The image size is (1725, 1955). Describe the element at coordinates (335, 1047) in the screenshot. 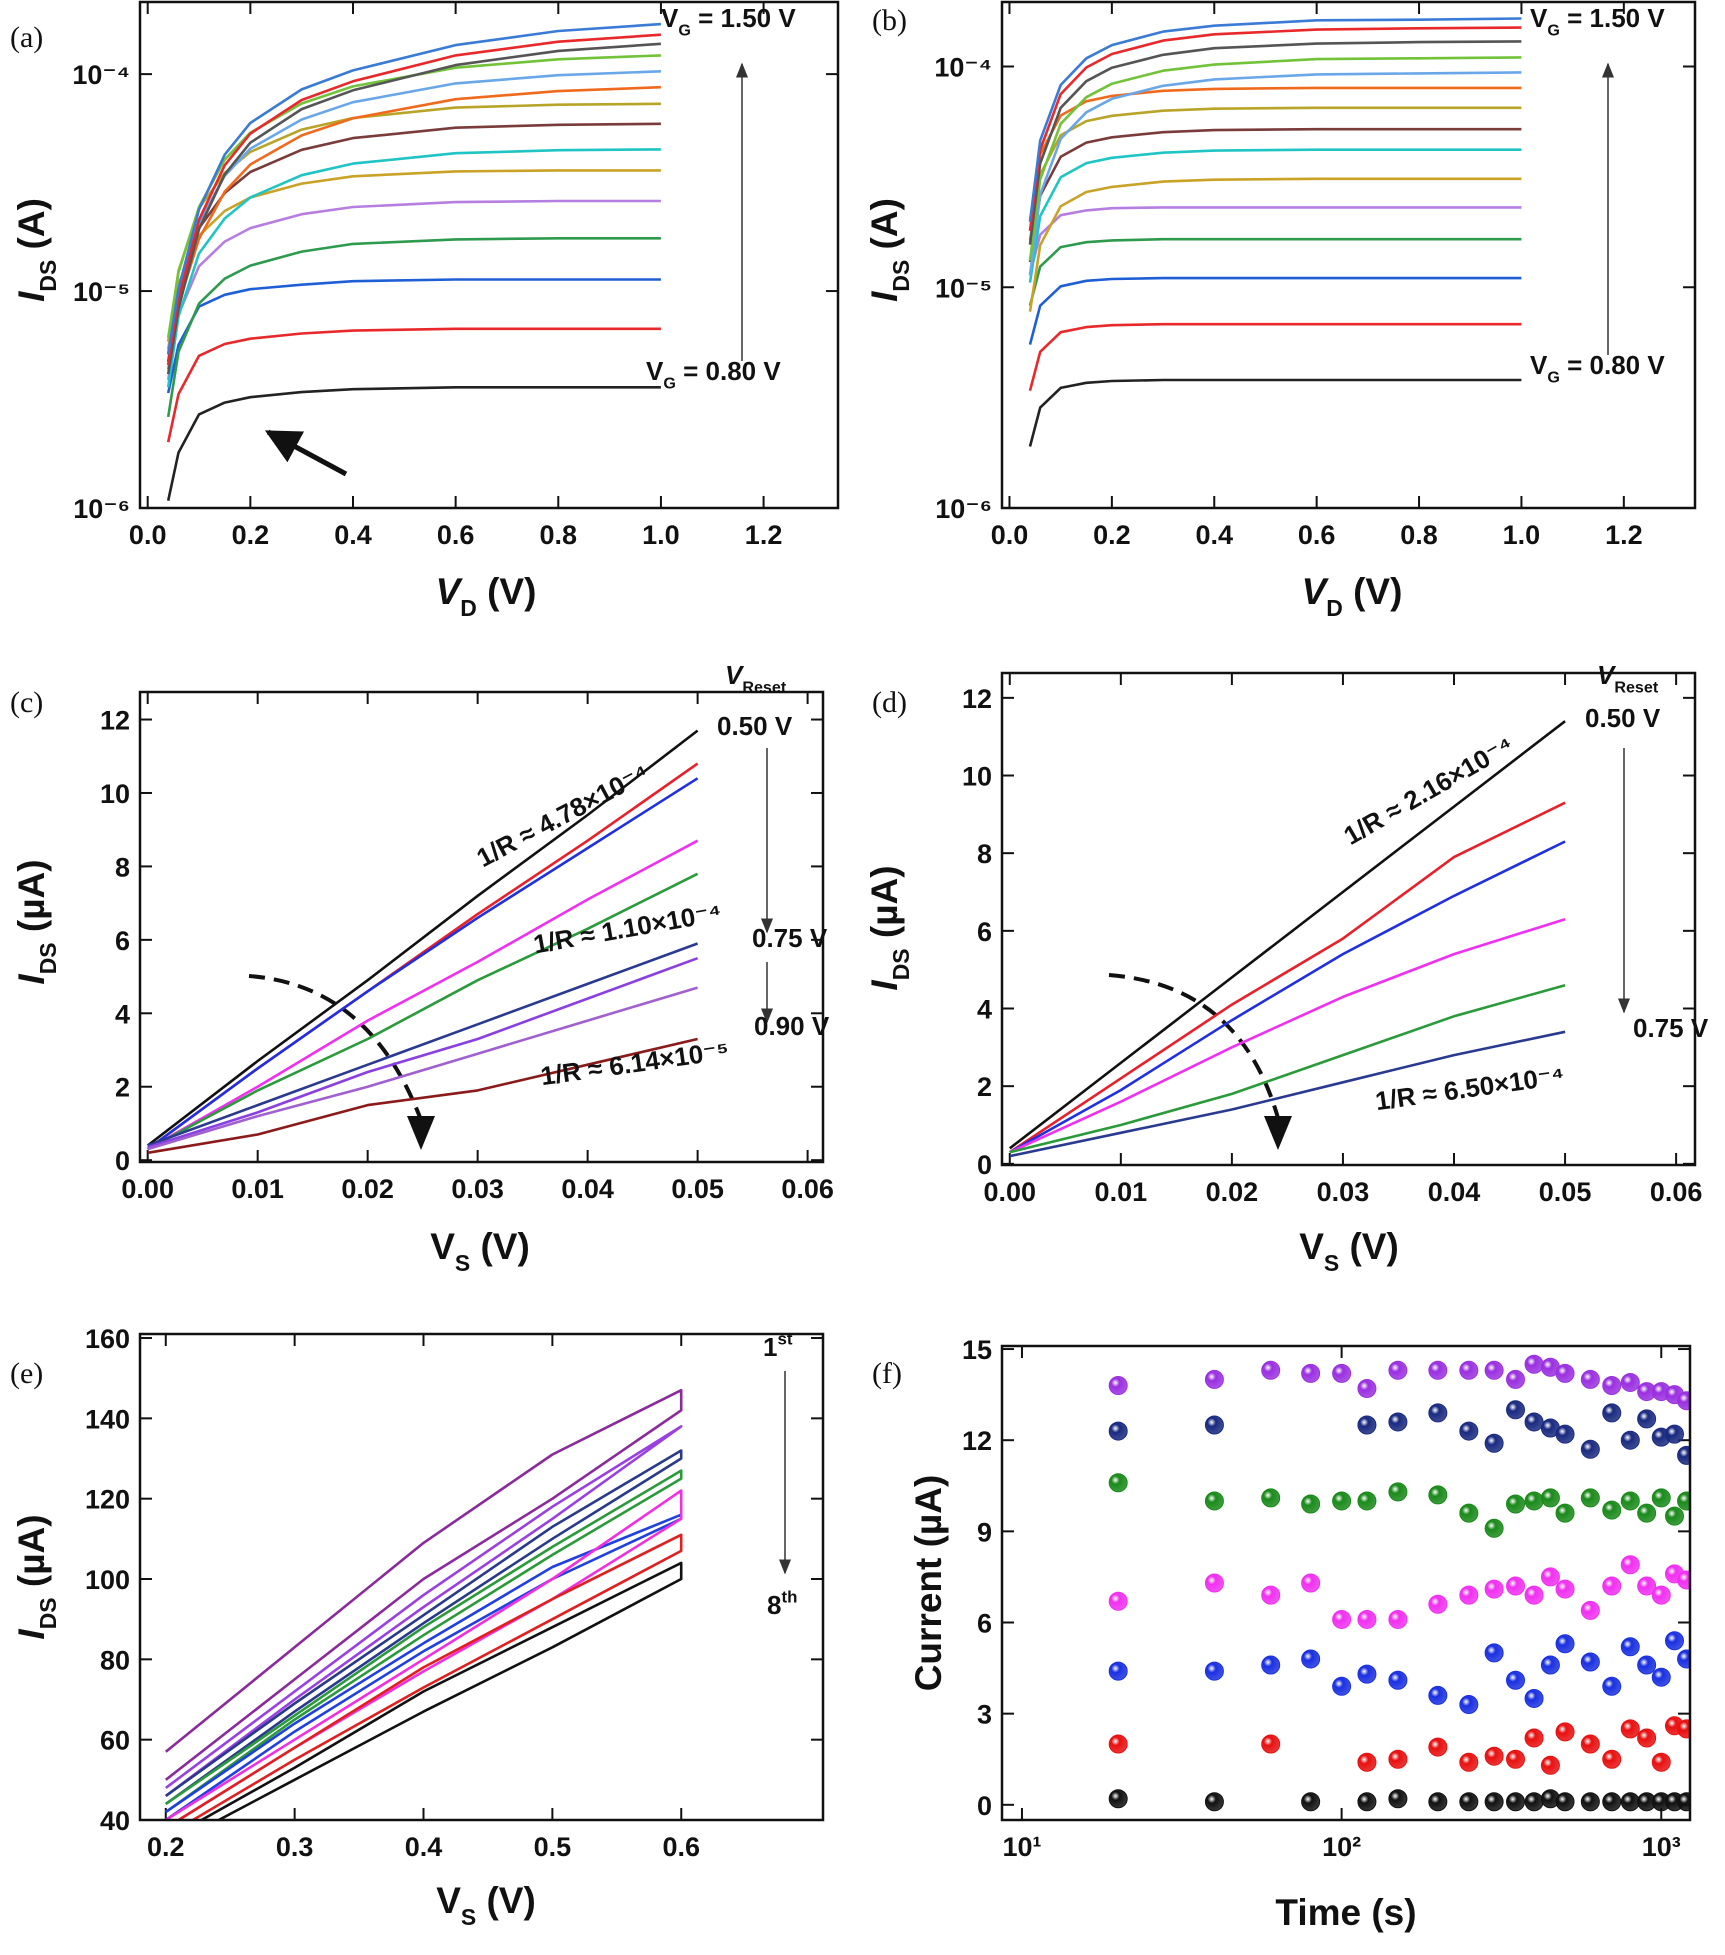

I see `dashed-arrow` at that location.